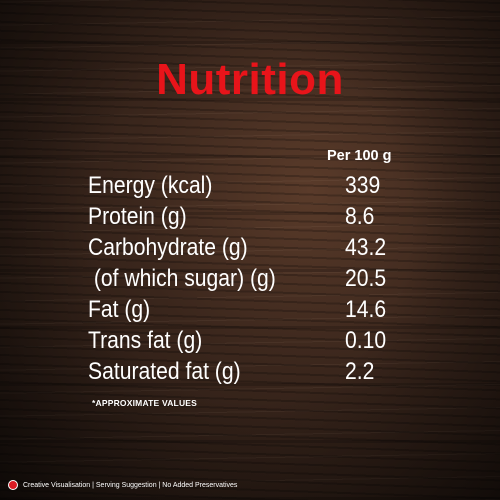 This screenshot has height=500, width=500. Describe the element at coordinates (250, 312) in the screenshot. I see `nutrition-row-fat: Fat (g) 14.6` at that location.